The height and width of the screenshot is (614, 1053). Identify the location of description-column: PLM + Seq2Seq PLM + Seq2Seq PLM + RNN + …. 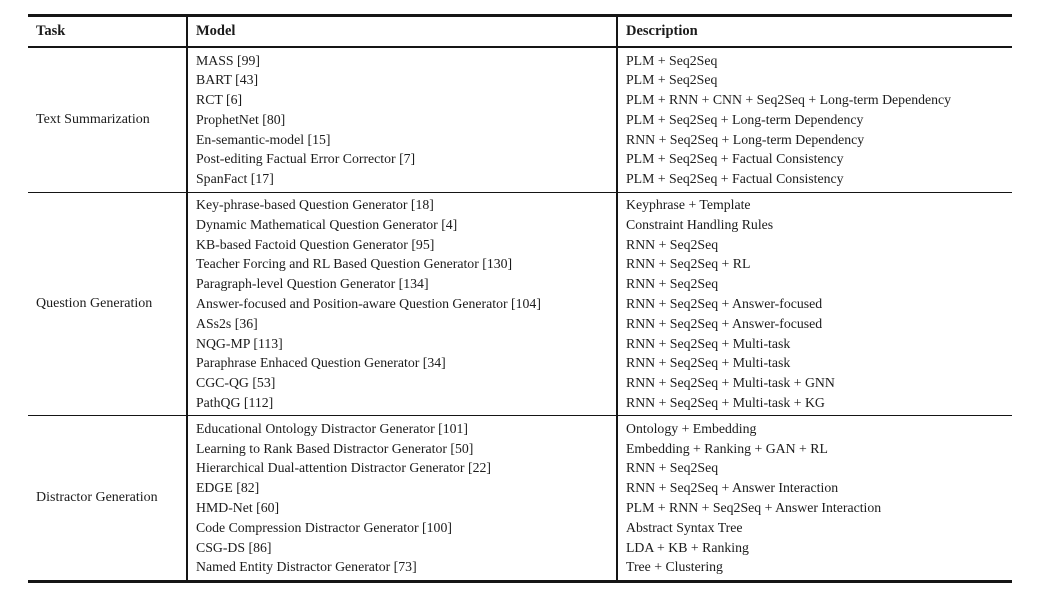
(815, 120).